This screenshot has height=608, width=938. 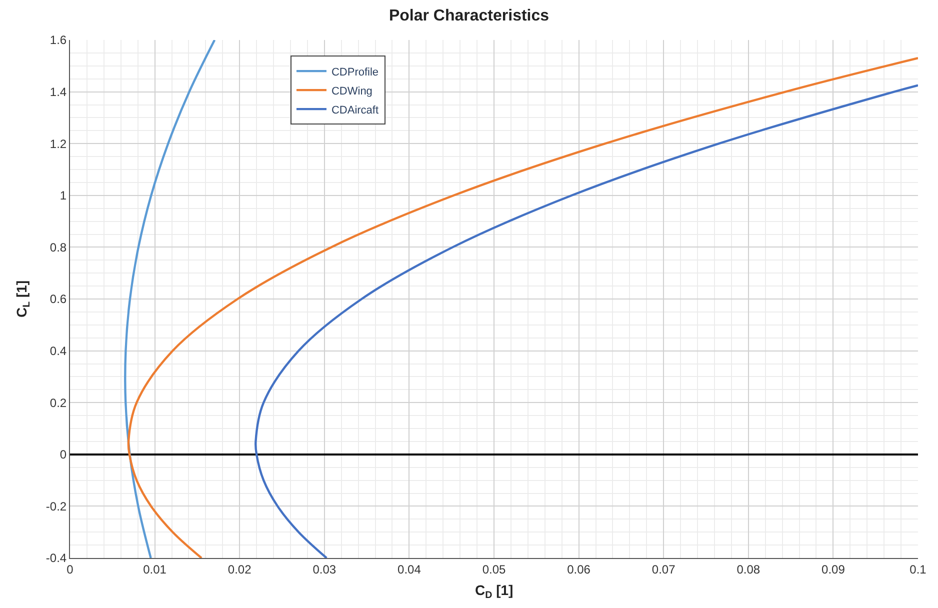 I want to click on y-tick-label: 0, so click(x=63, y=455).